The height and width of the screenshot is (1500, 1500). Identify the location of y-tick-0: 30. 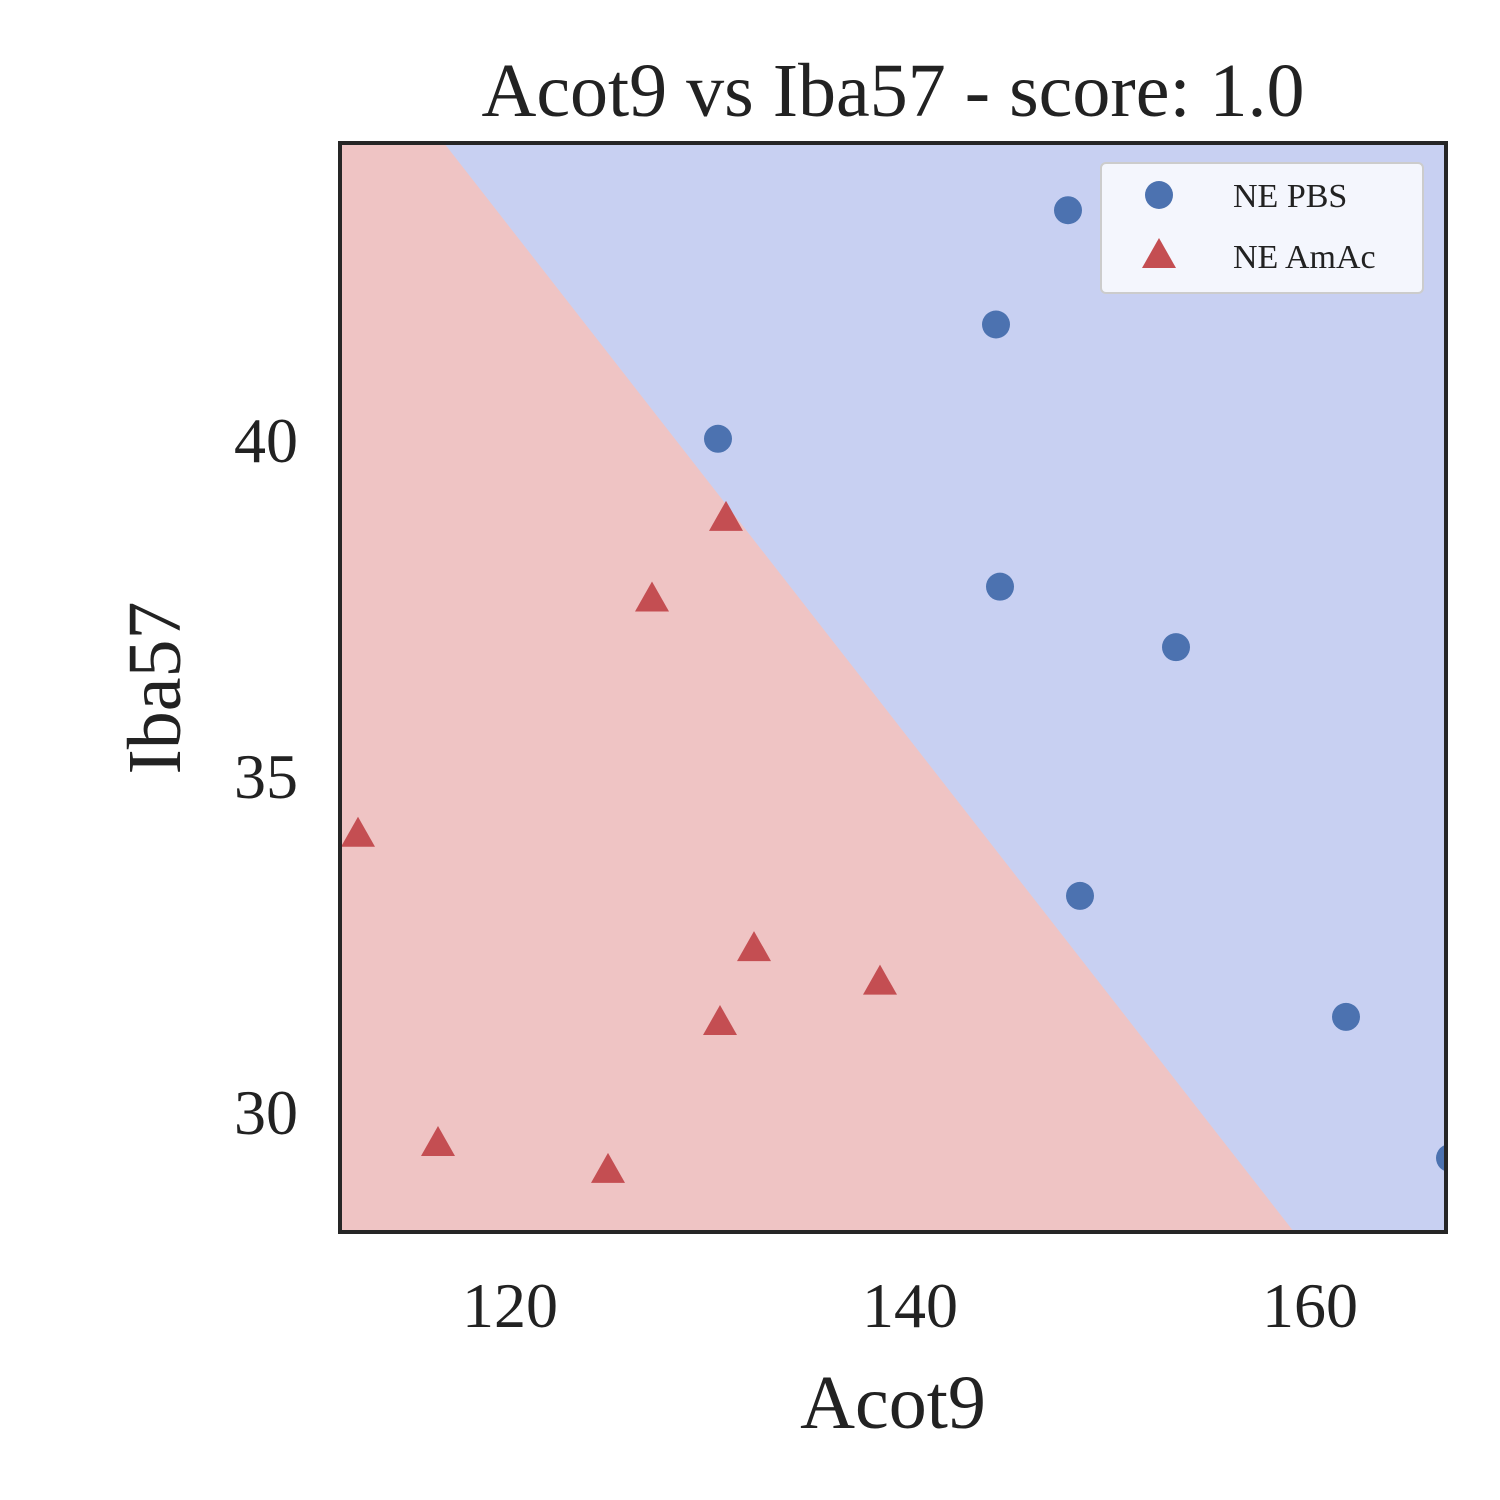
(266, 1112).